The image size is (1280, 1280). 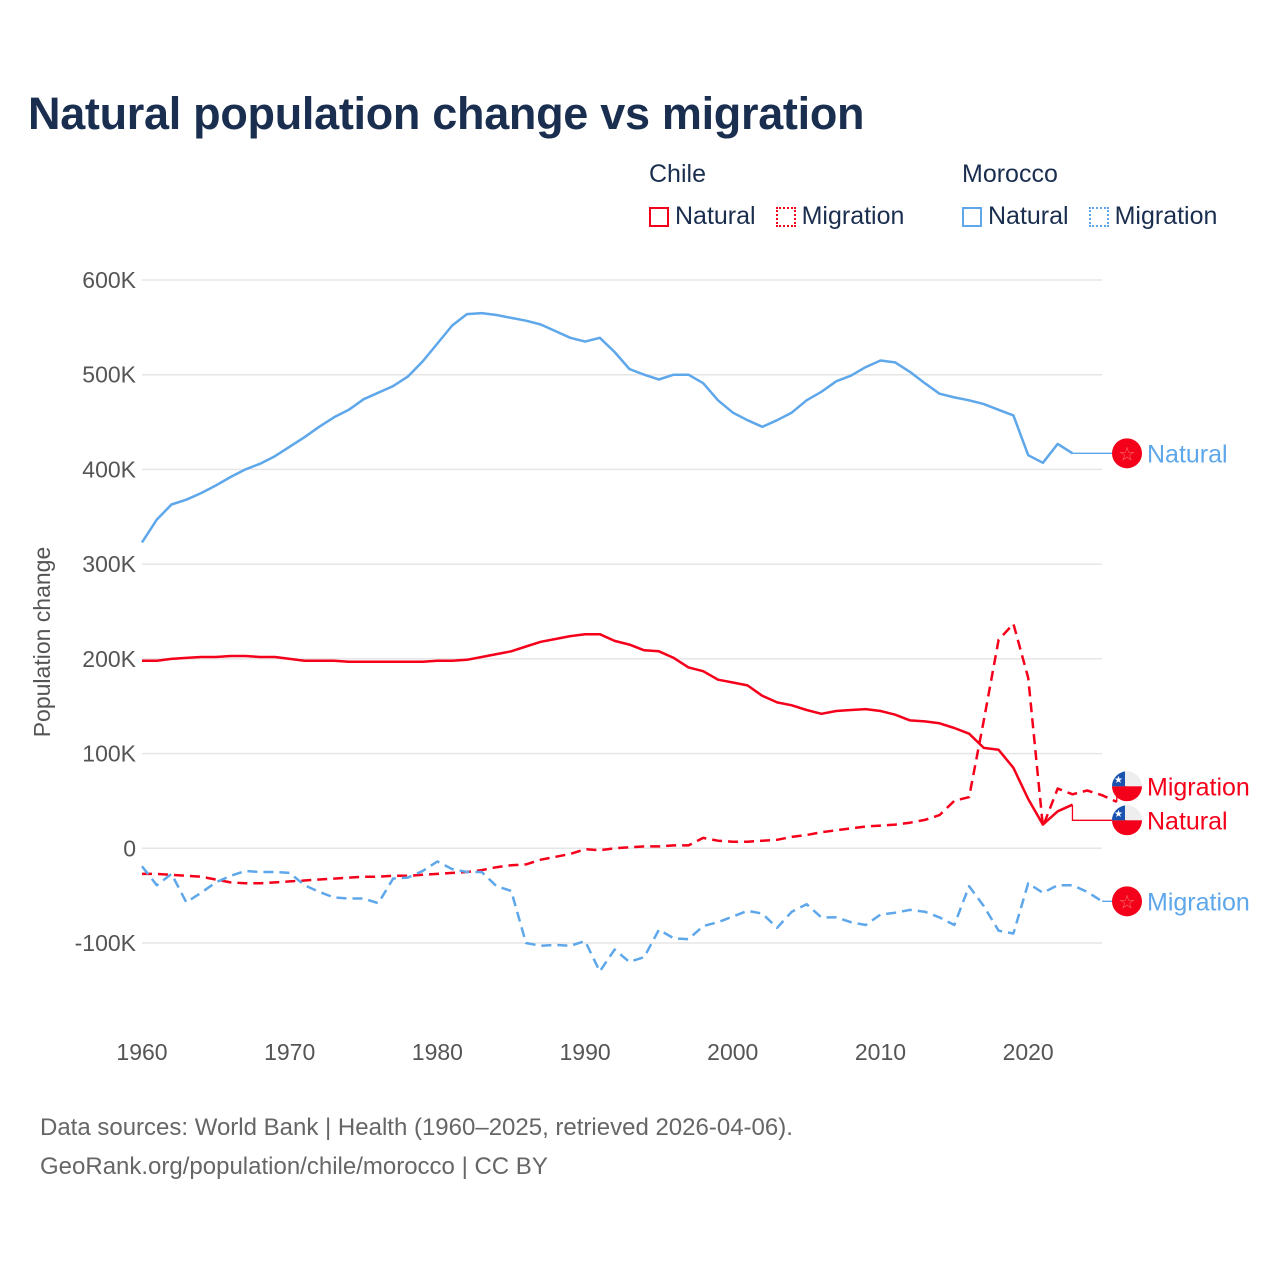 What do you see at coordinates (109, 564) in the screenshot?
I see `y-tick-label: 300K` at bounding box center [109, 564].